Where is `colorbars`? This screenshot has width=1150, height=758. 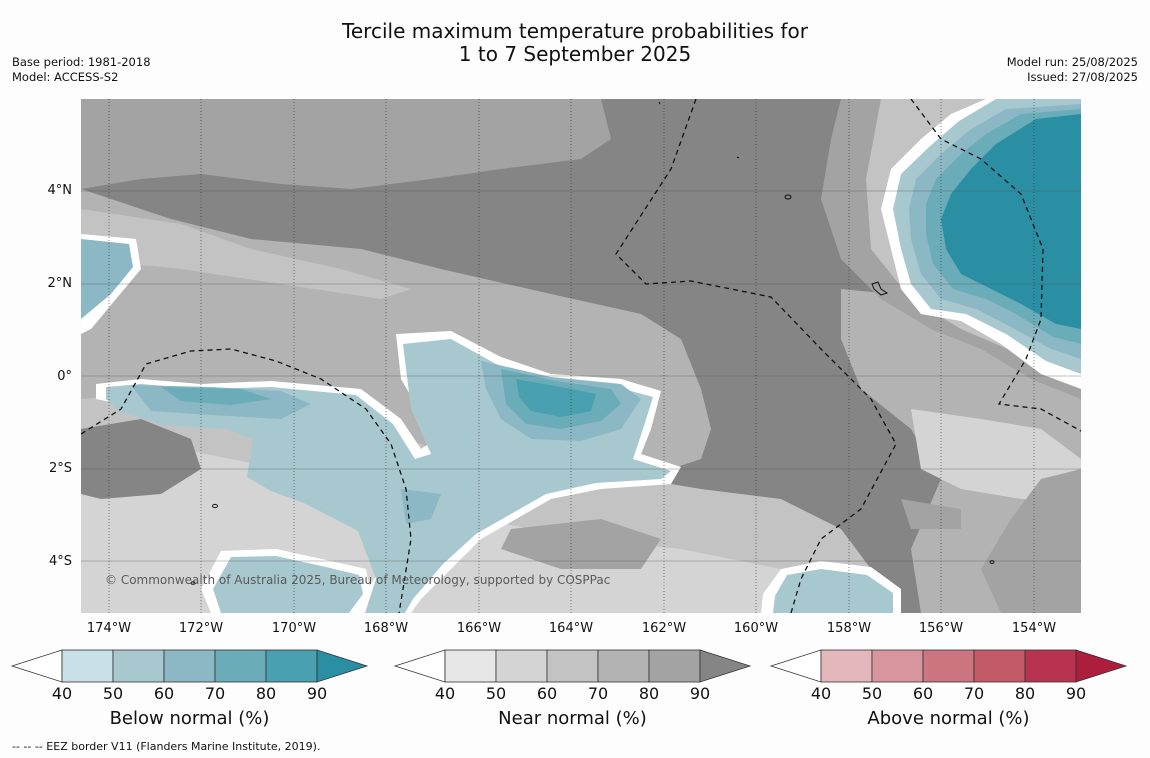 colorbars is located at coordinates (569, 666).